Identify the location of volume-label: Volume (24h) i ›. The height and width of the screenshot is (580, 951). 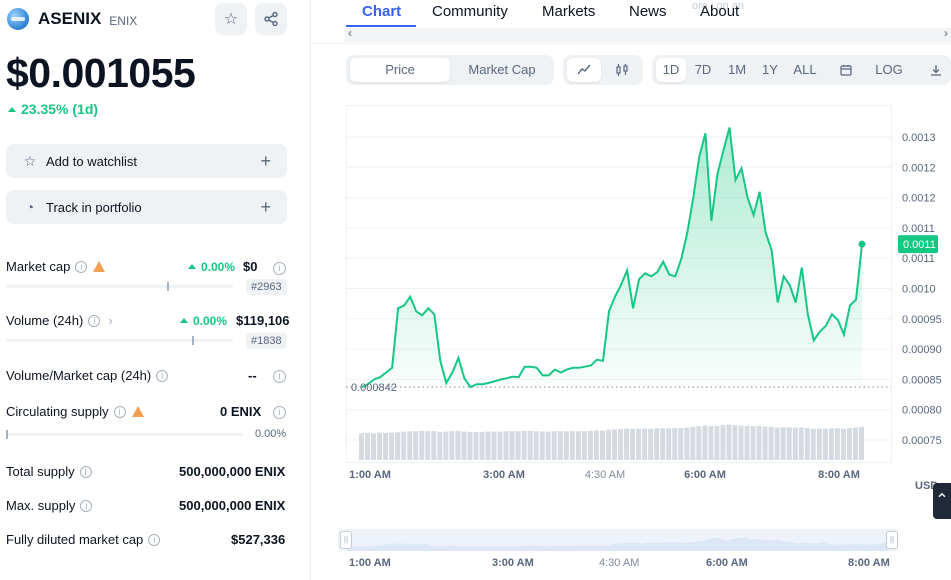
(59, 320).